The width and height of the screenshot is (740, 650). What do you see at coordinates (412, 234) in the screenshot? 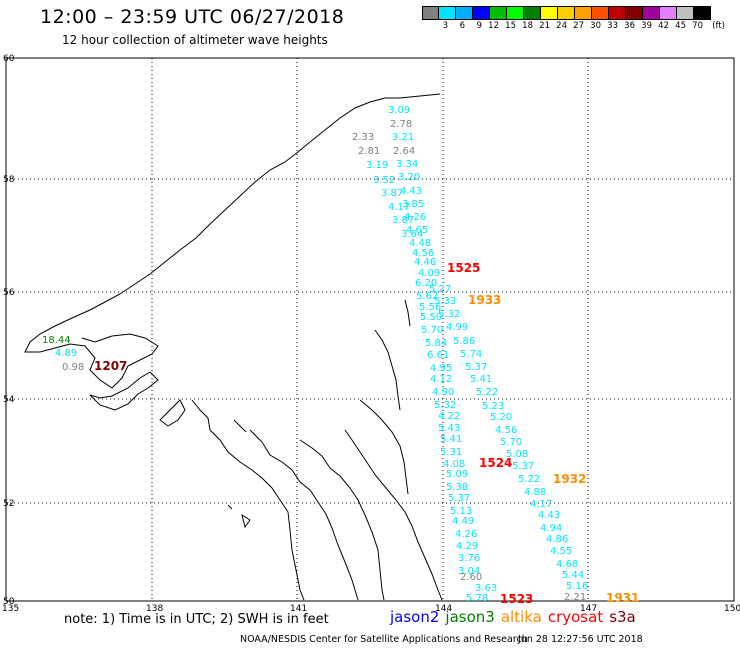
I see `wave-height-value: 3.64` at bounding box center [412, 234].